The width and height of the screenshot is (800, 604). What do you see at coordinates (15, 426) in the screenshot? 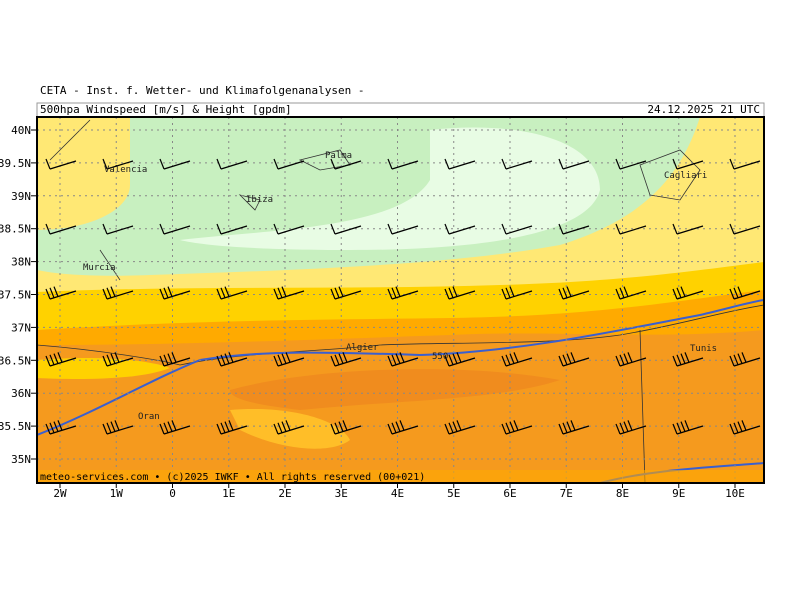
I see `lat-label: 35.5N` at bounding box center [15, 426].